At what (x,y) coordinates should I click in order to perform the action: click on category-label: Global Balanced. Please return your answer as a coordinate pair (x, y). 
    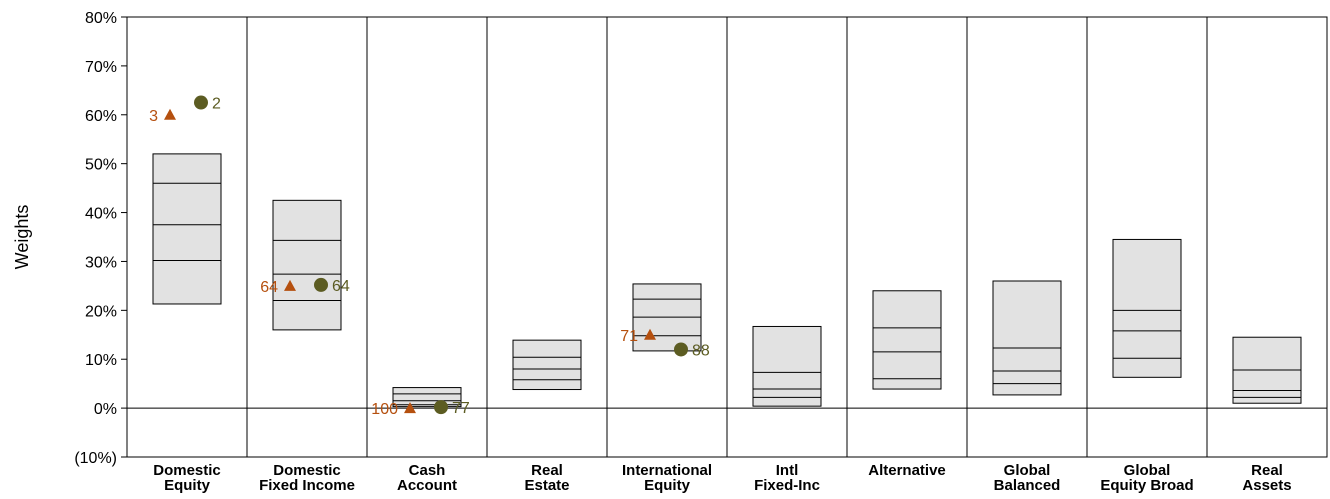
    Looking at the image, I should click on (1027, 478).